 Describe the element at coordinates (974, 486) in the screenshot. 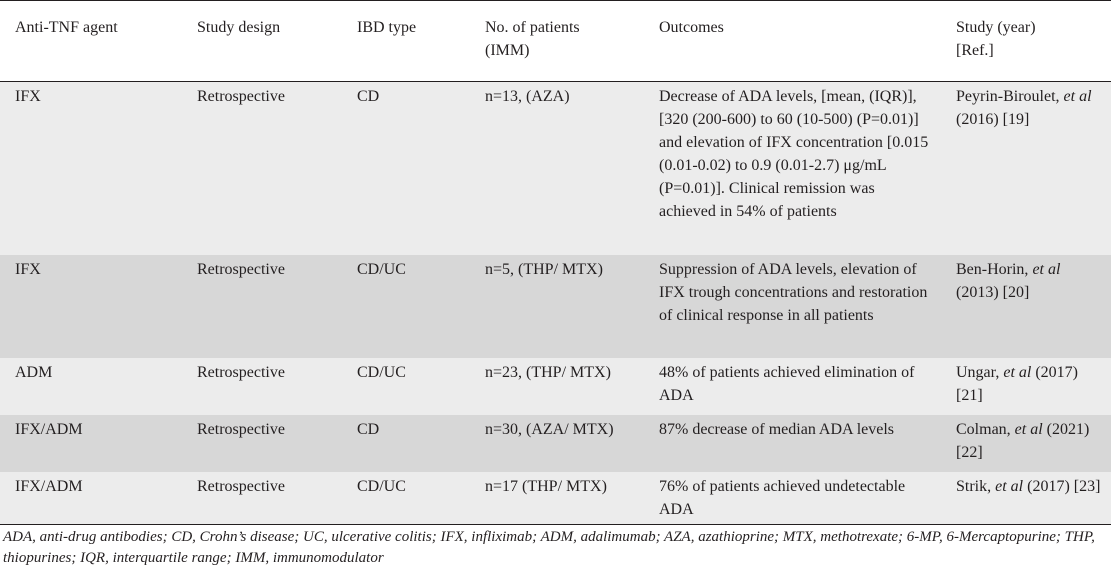

I see `study-author: Strik,` at that location.